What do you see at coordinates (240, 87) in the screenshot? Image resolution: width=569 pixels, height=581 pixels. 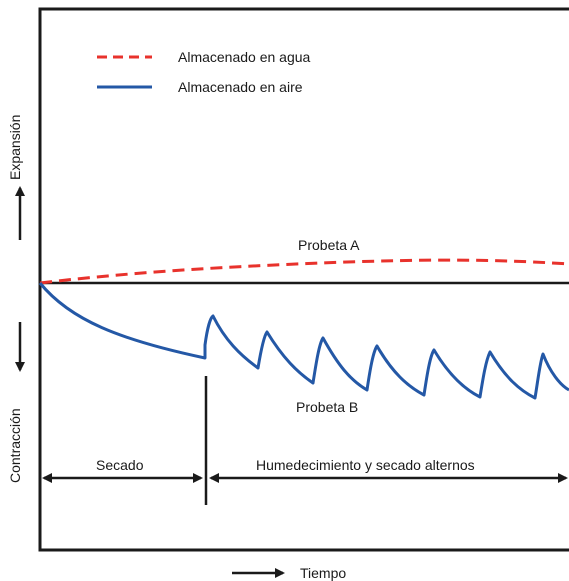 I see `legend-air-label: Almacenado en aire` at bounding box center [240, 87].